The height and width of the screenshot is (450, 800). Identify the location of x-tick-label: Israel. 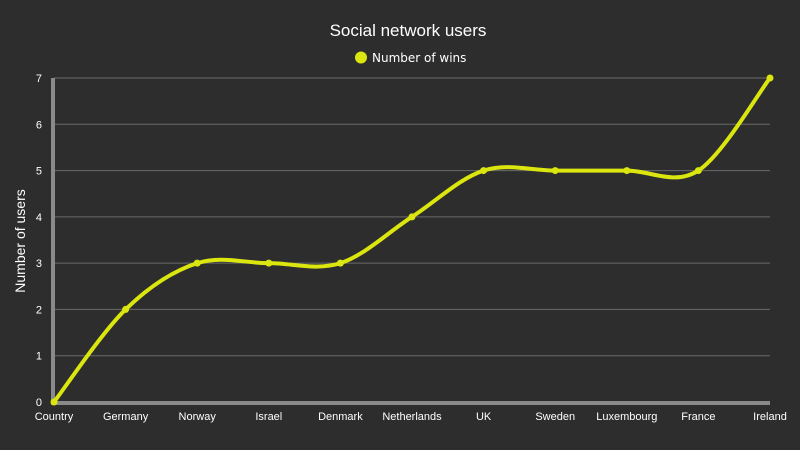
(268, 417).